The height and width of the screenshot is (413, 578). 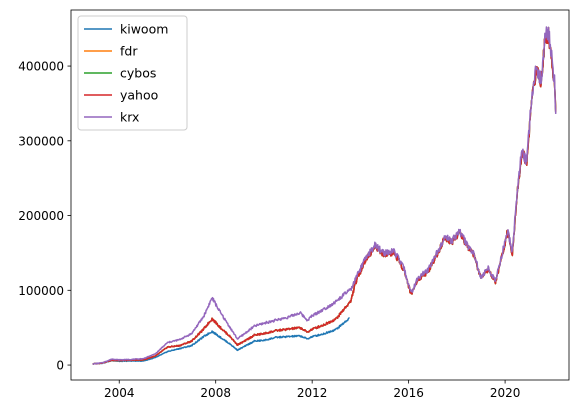 What do you see at coordinates (41, 291) in the screenshot?
I see `y-tick-label: 100000` at bounding box center [41, 291].